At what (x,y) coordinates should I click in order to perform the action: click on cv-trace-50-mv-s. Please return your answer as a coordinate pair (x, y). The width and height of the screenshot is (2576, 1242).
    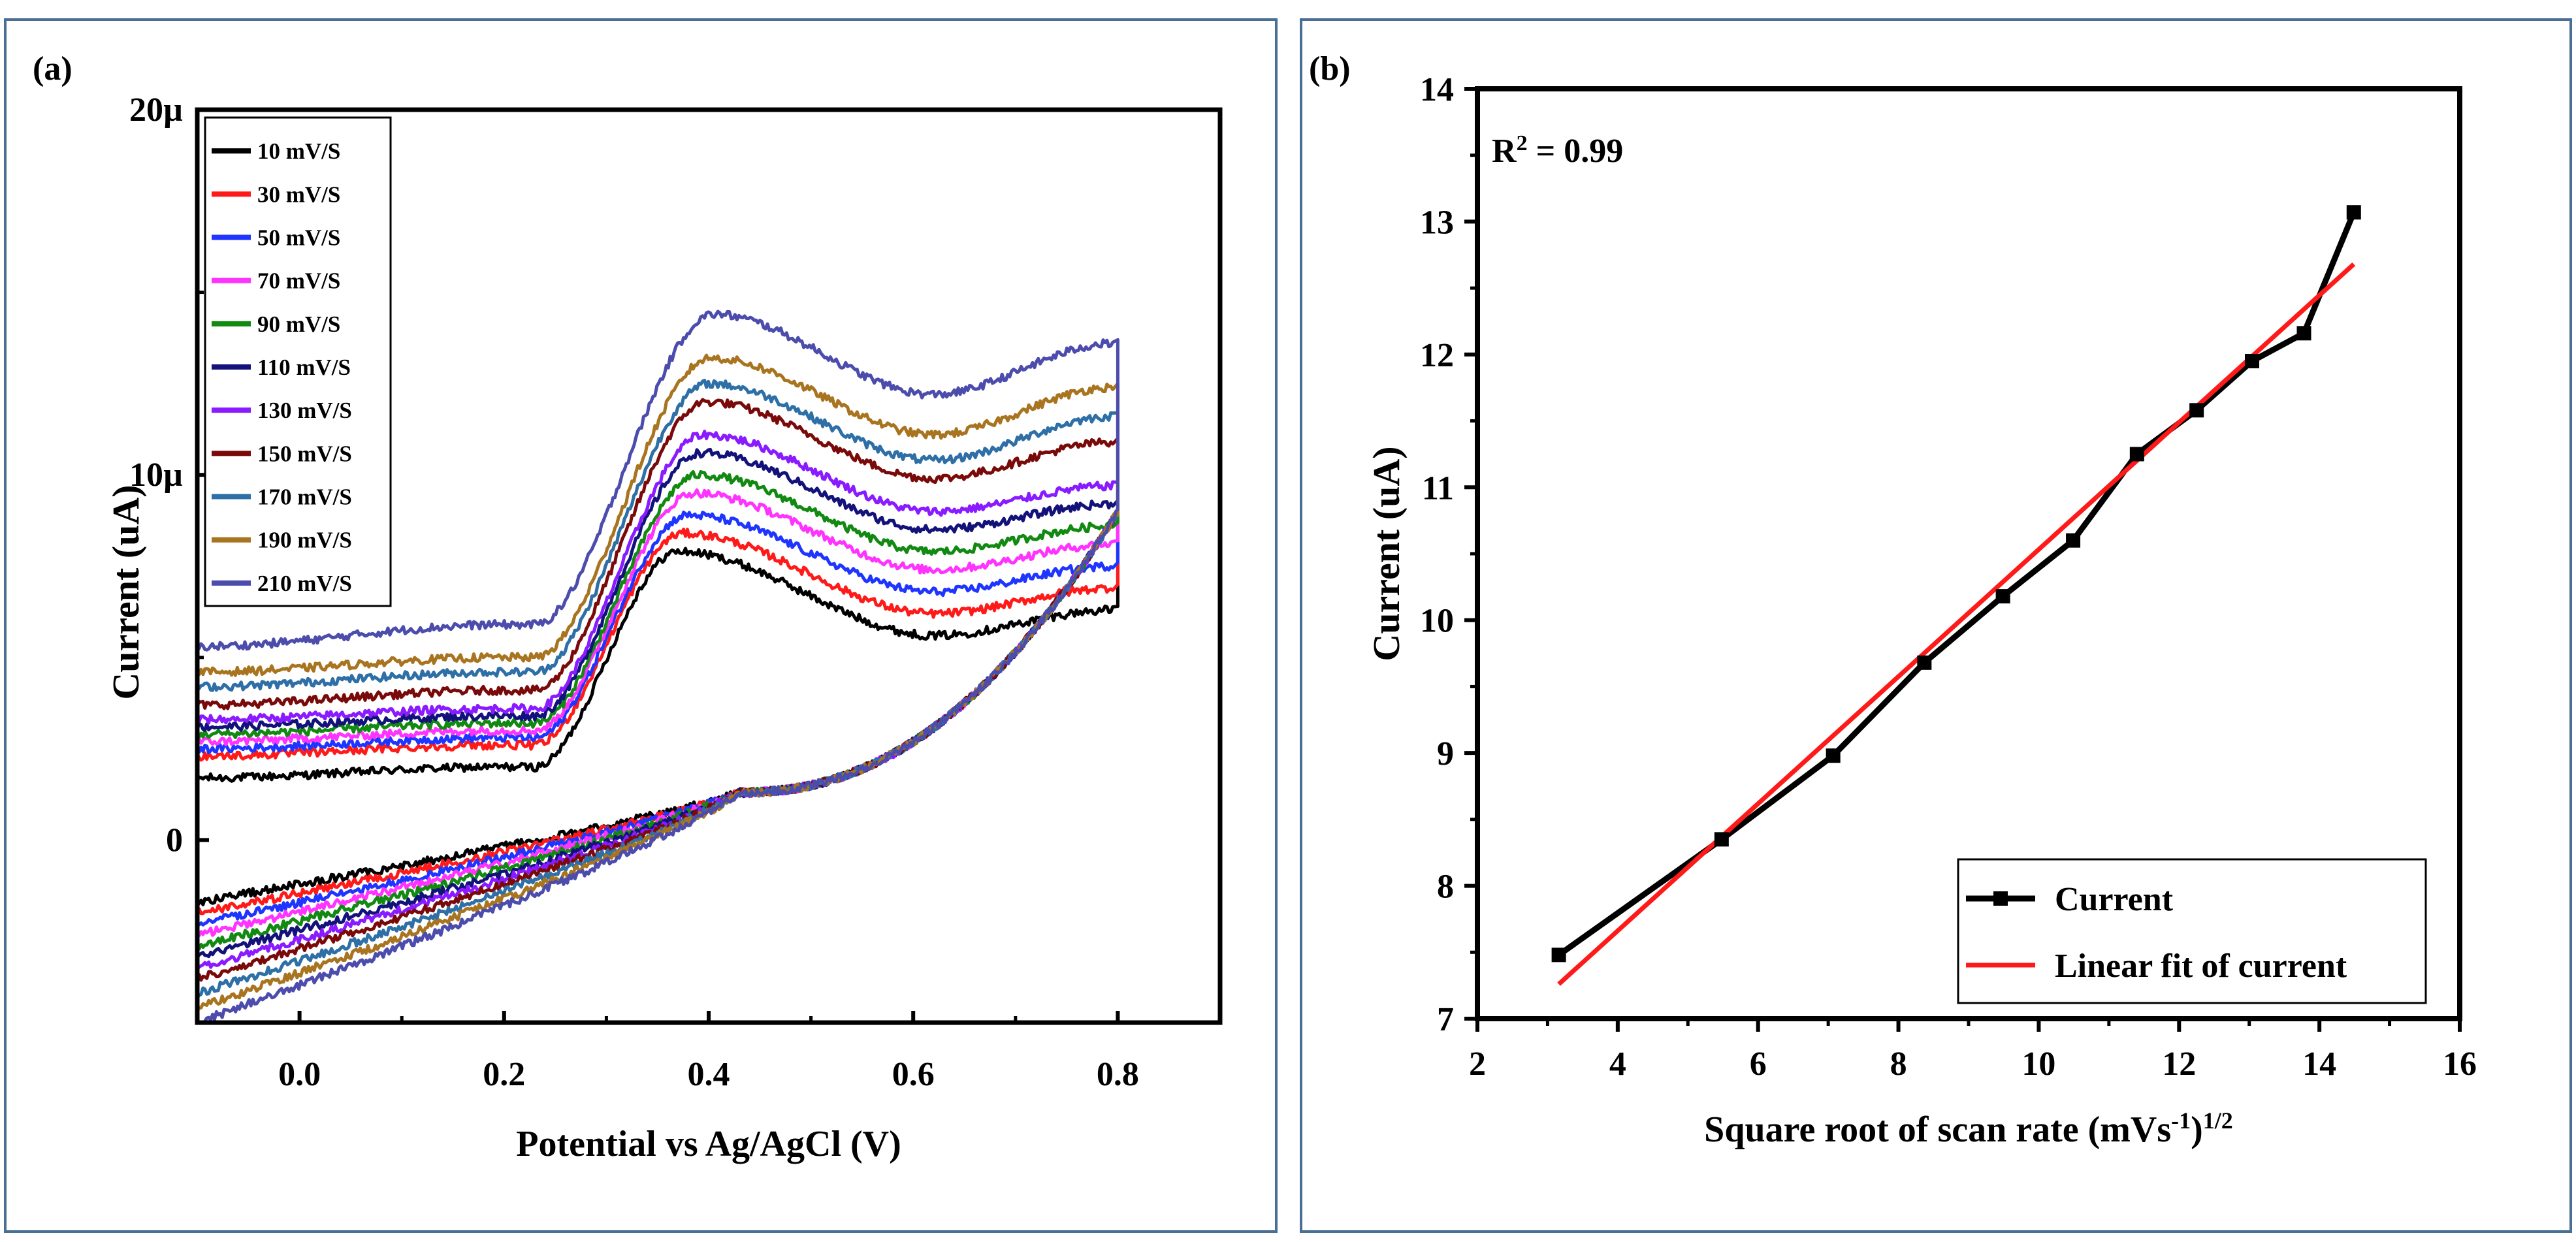
    Looking at the image, I should click on (658, 718).